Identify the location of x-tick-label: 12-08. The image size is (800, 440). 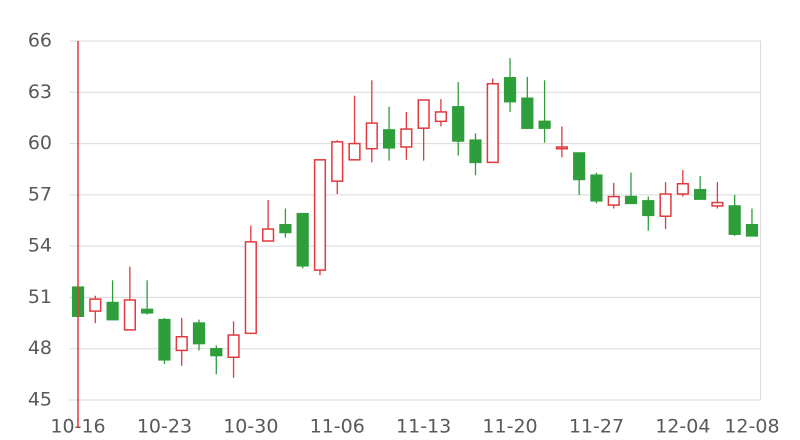
(751, 427).